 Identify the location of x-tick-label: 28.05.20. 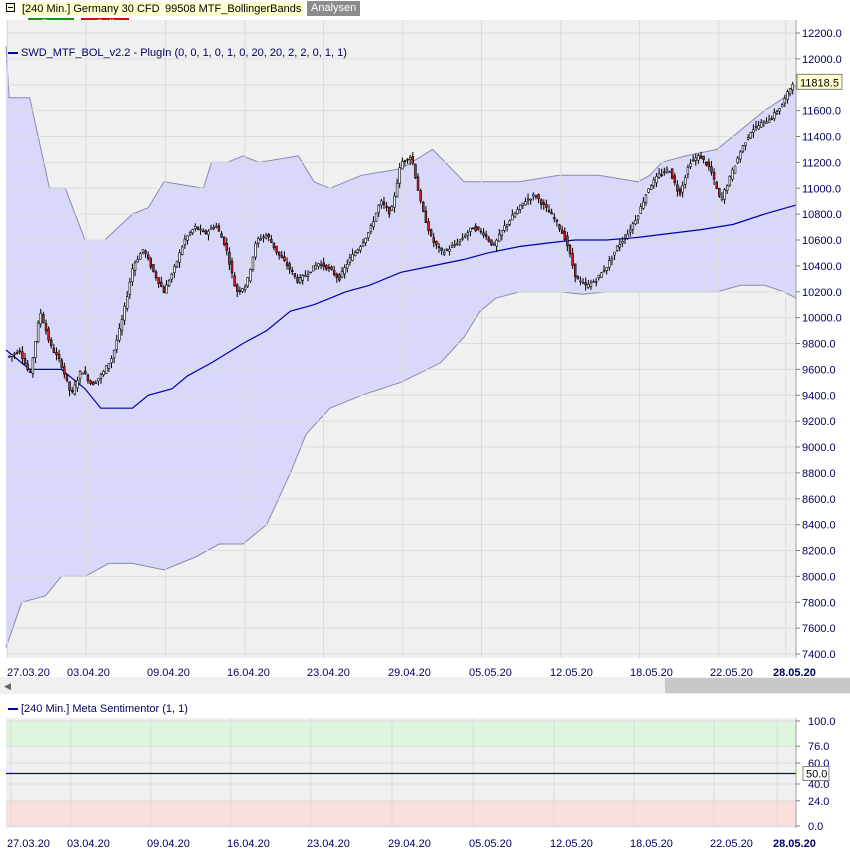
(794, 673).